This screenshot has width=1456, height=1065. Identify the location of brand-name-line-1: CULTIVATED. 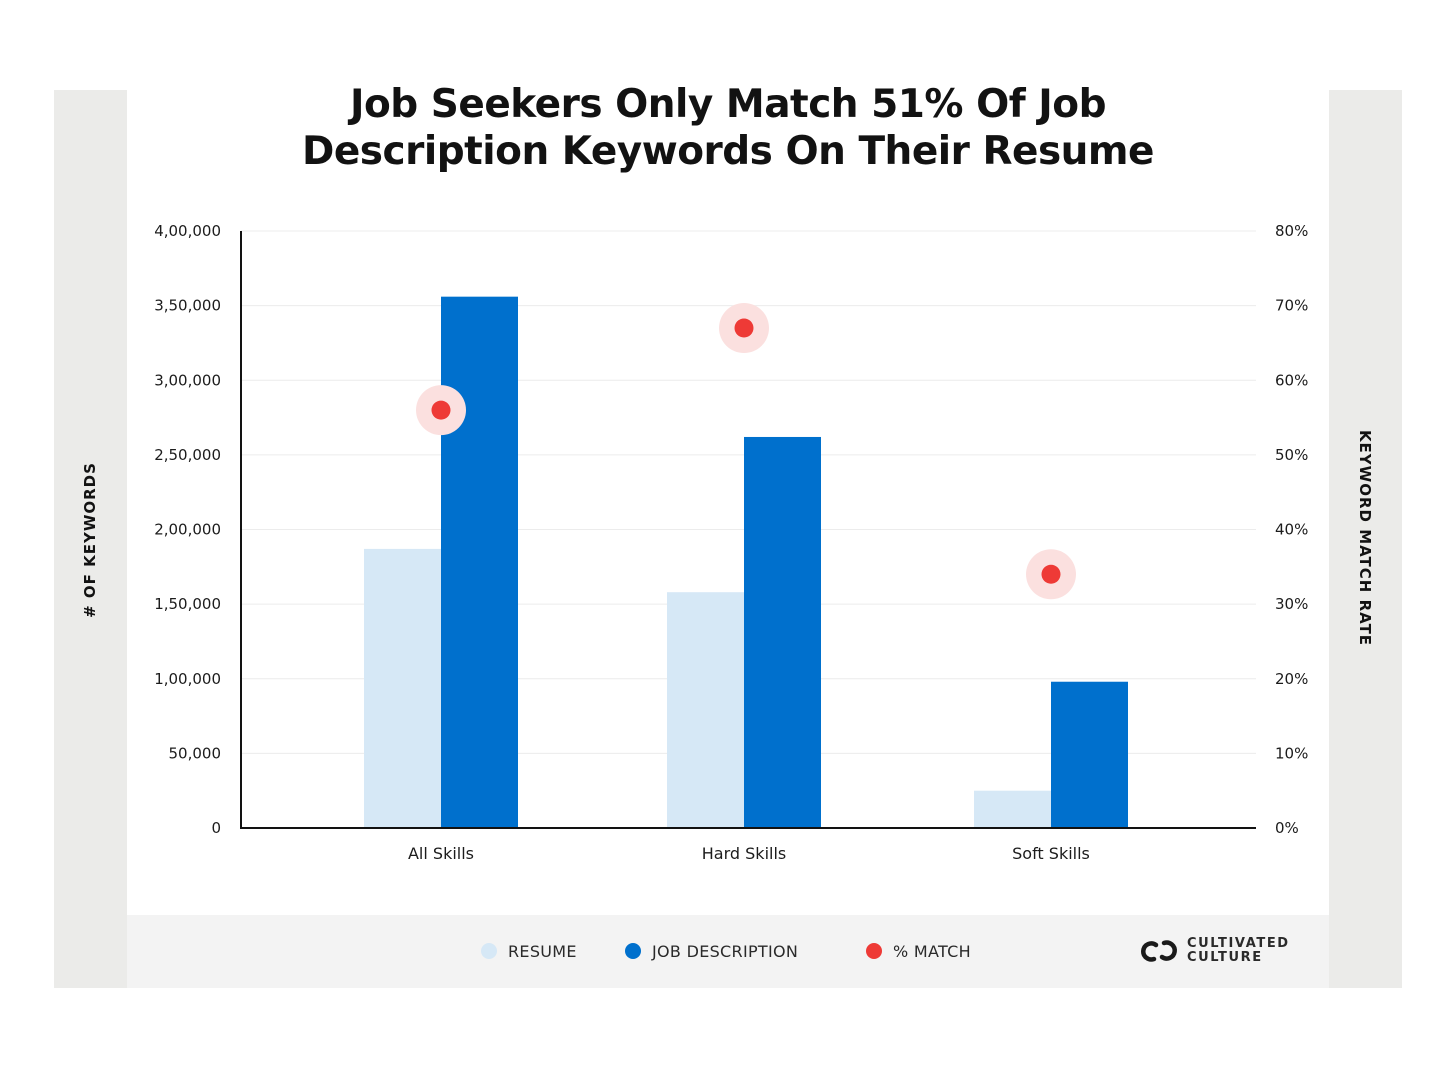
(1238, 943).